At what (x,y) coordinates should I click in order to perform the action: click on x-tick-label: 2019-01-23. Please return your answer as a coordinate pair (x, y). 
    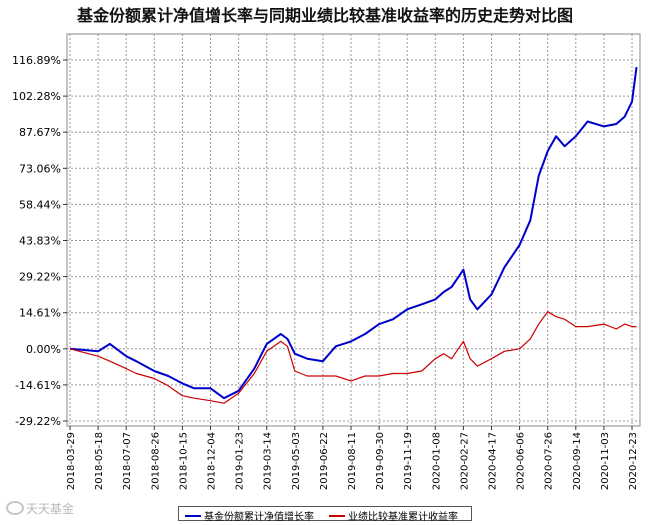
    Looking at the image, I should click on (240, 461).